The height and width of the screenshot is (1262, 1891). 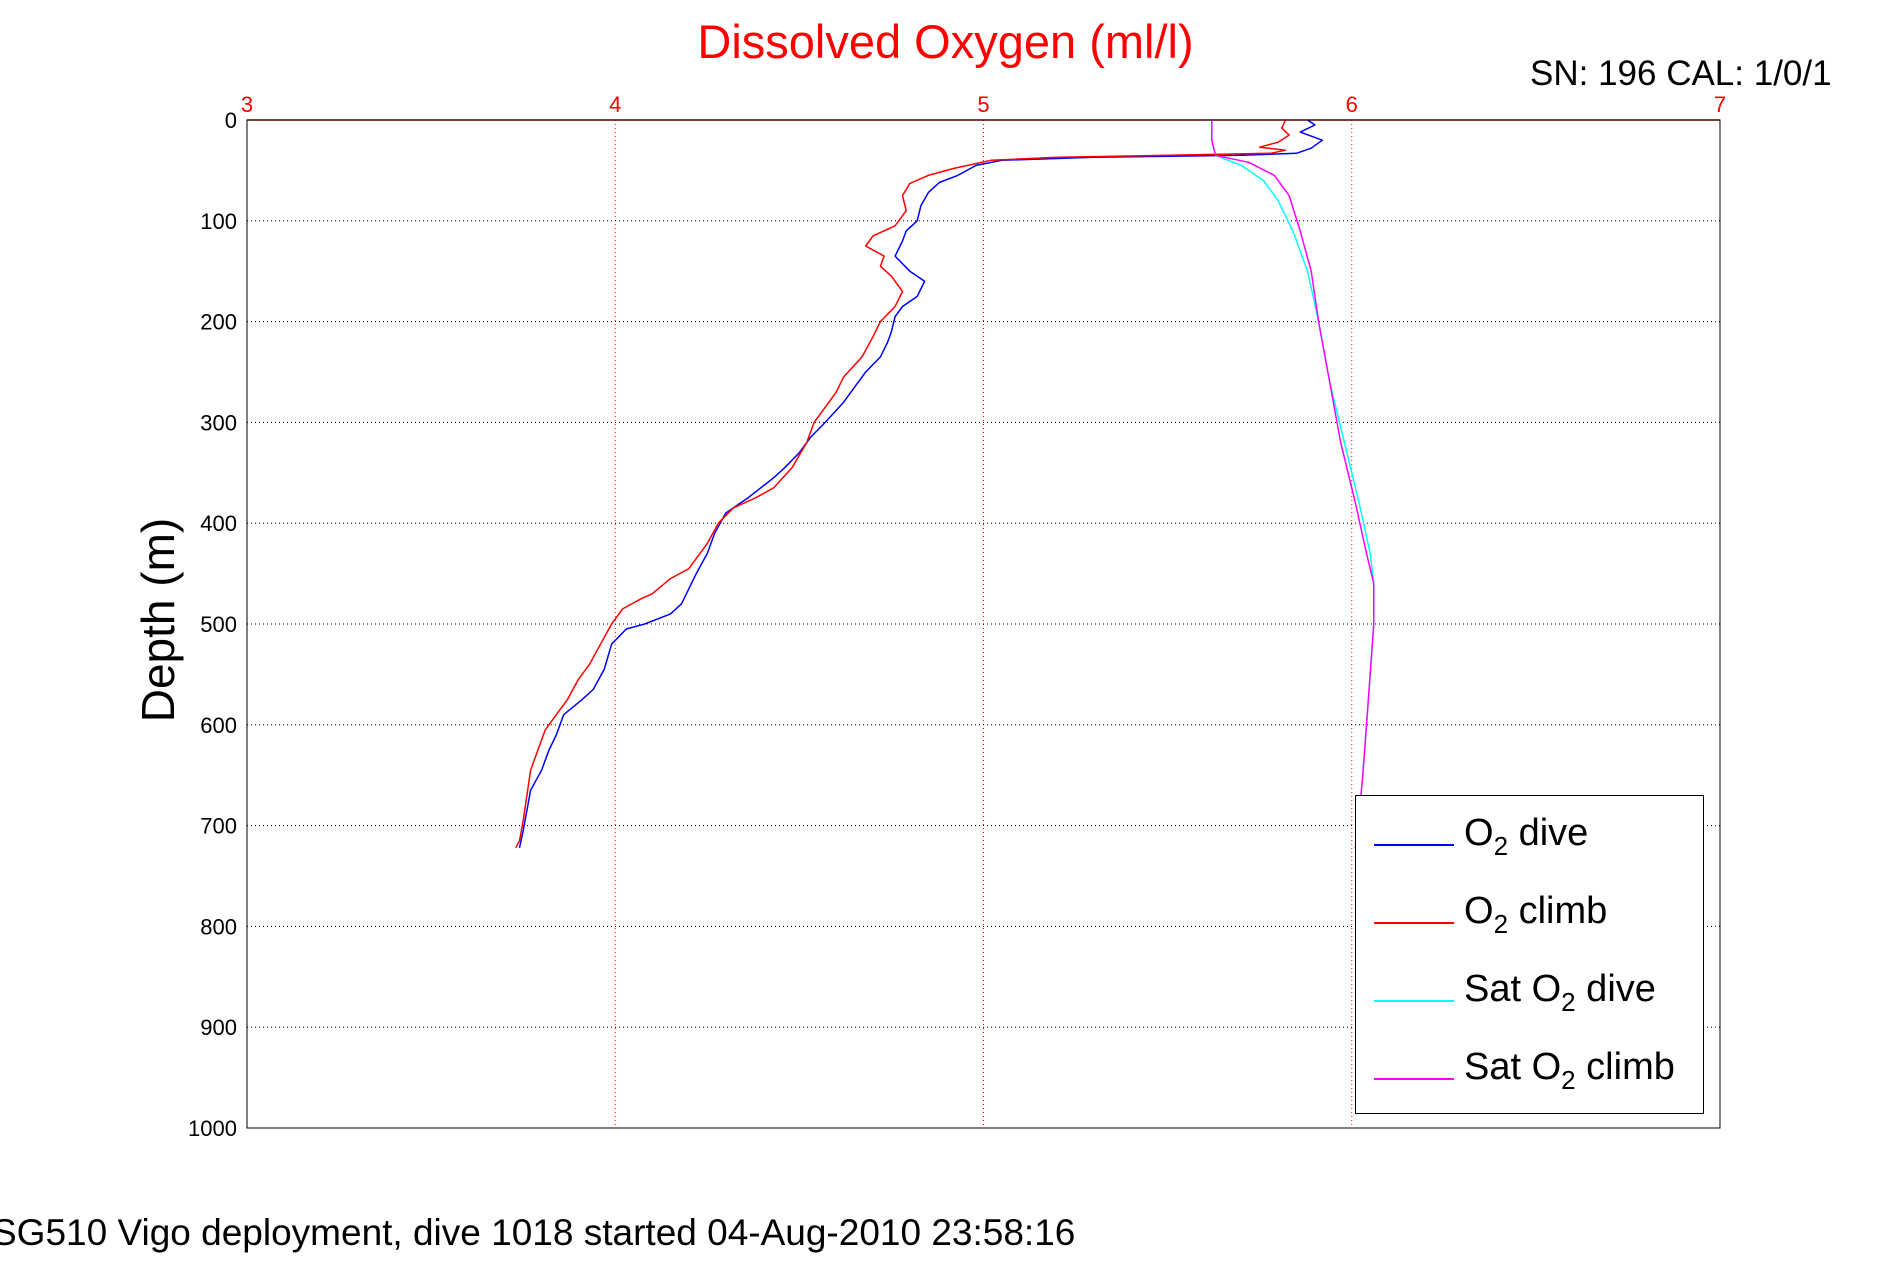 I want to click on y-tick-label: 1000, so click(x=212, y=1128).